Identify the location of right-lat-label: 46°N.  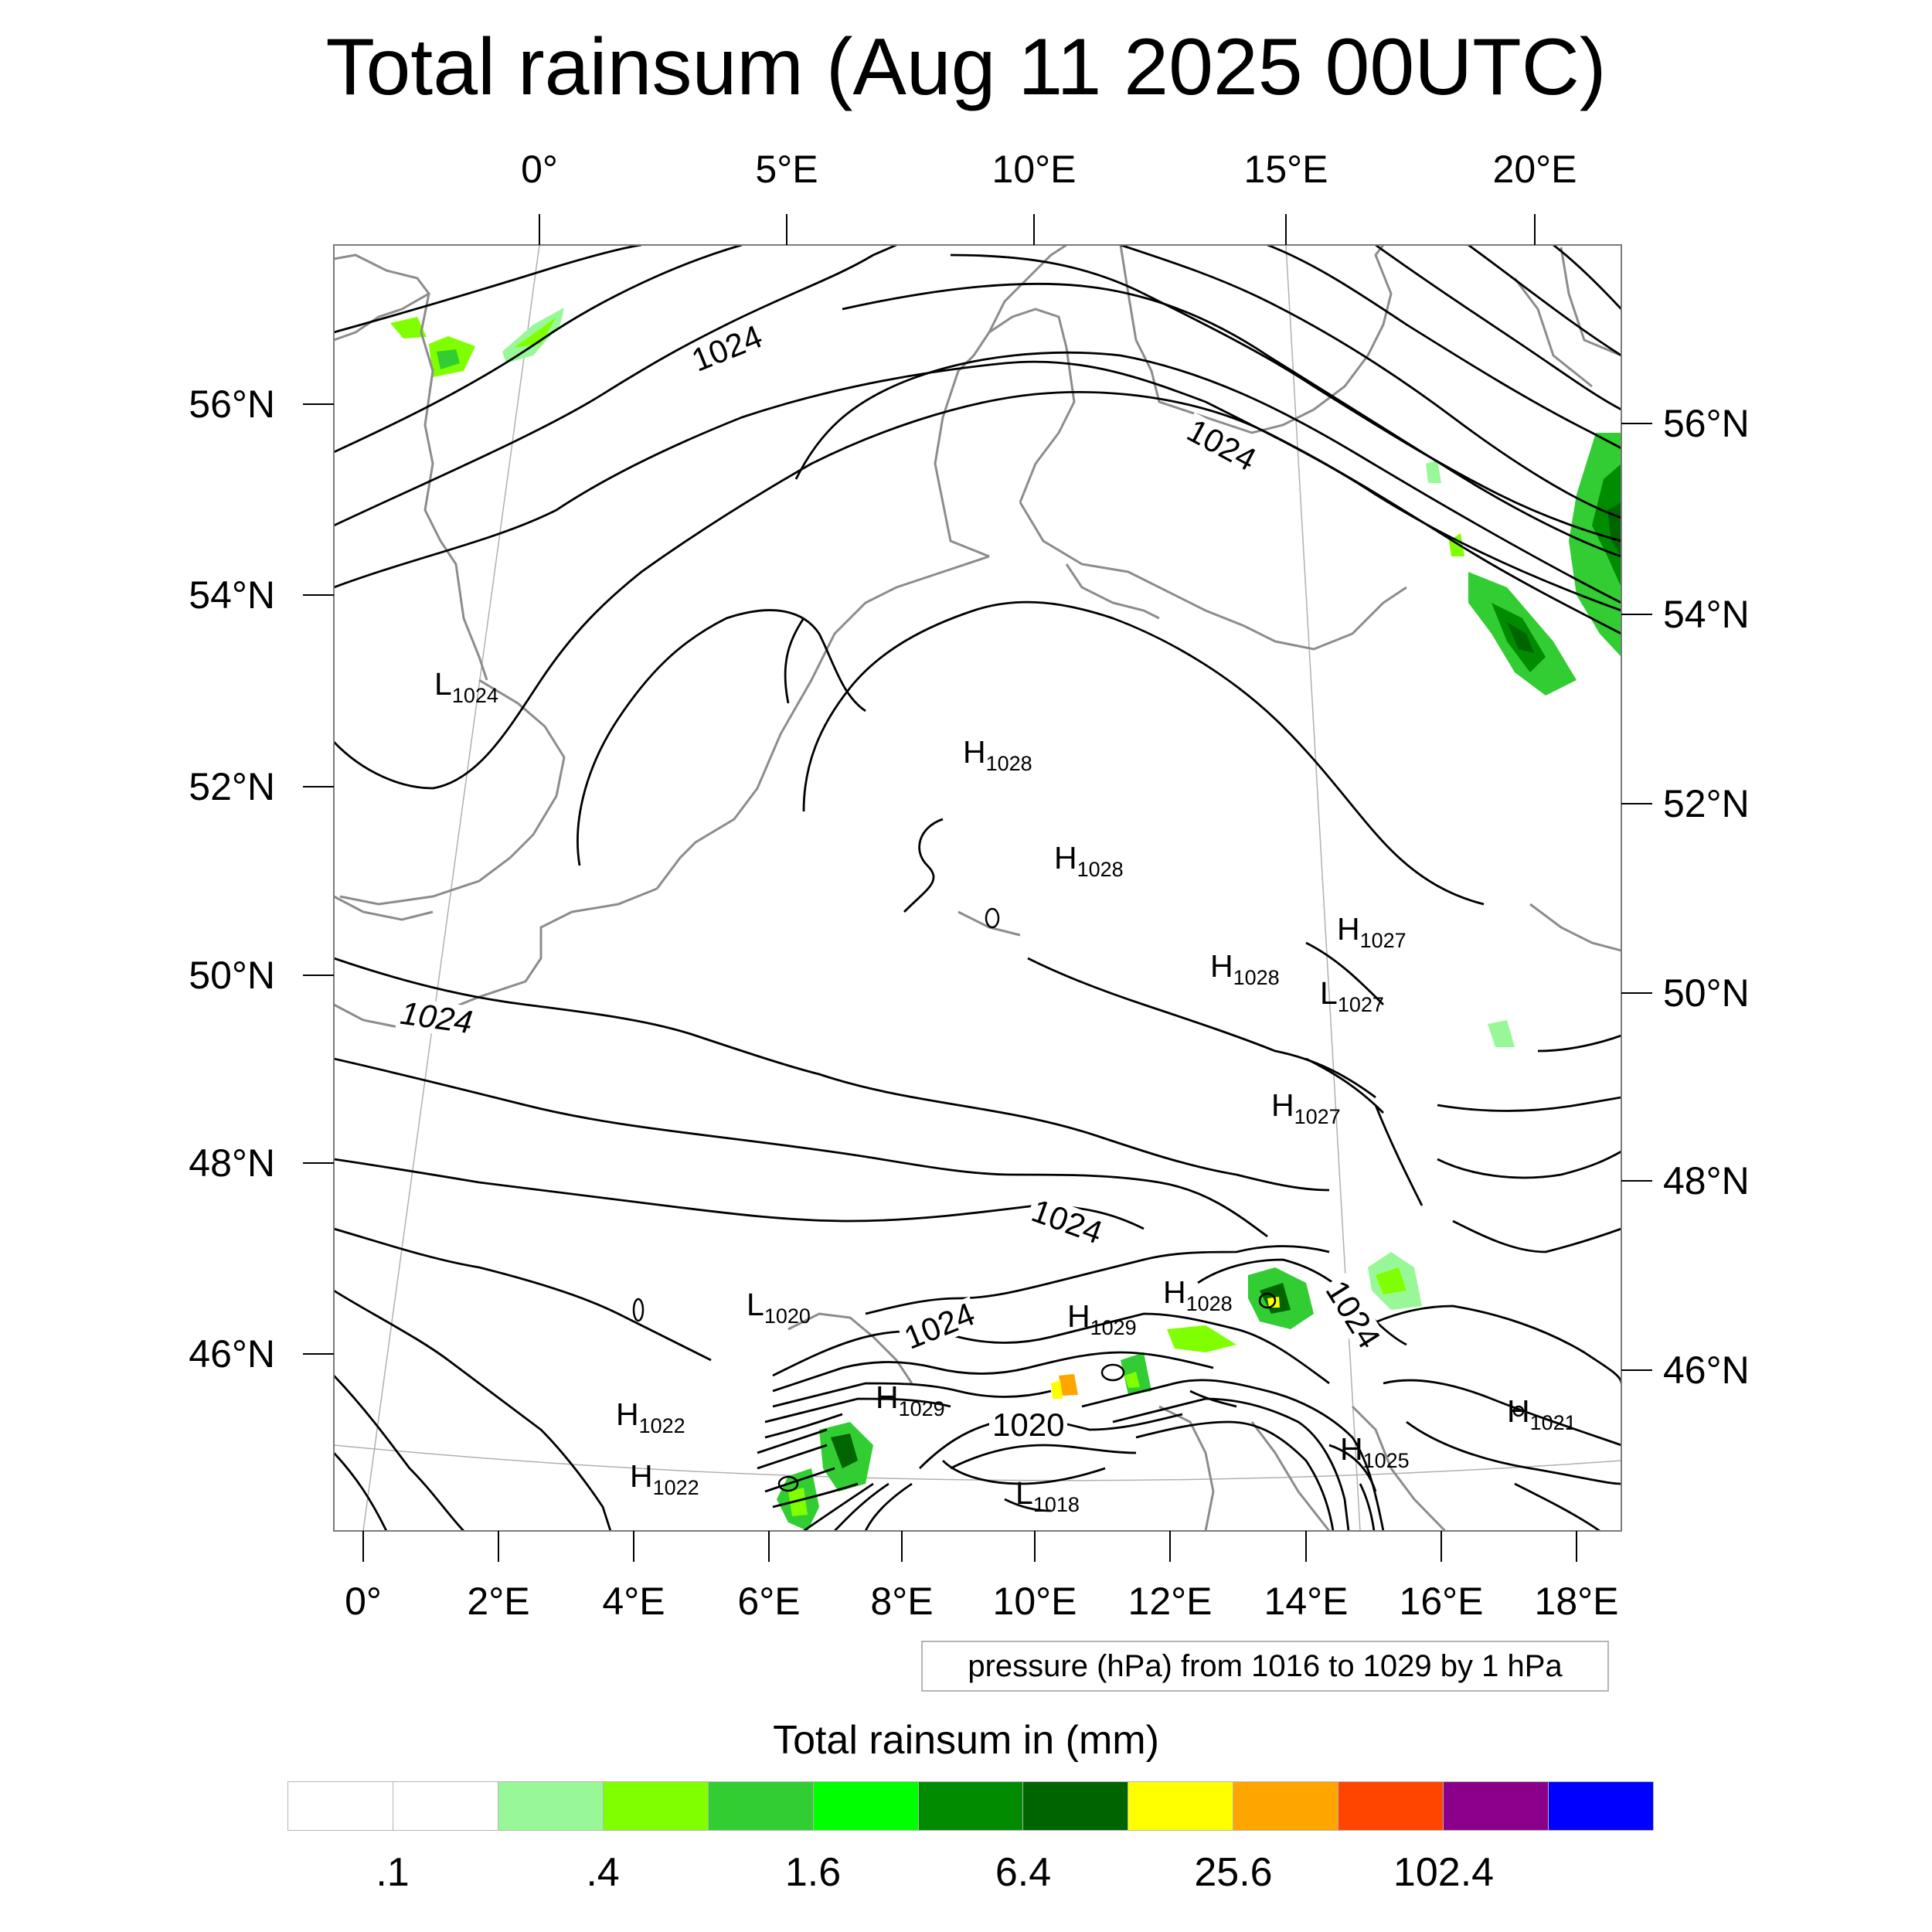
(1707, 1370).